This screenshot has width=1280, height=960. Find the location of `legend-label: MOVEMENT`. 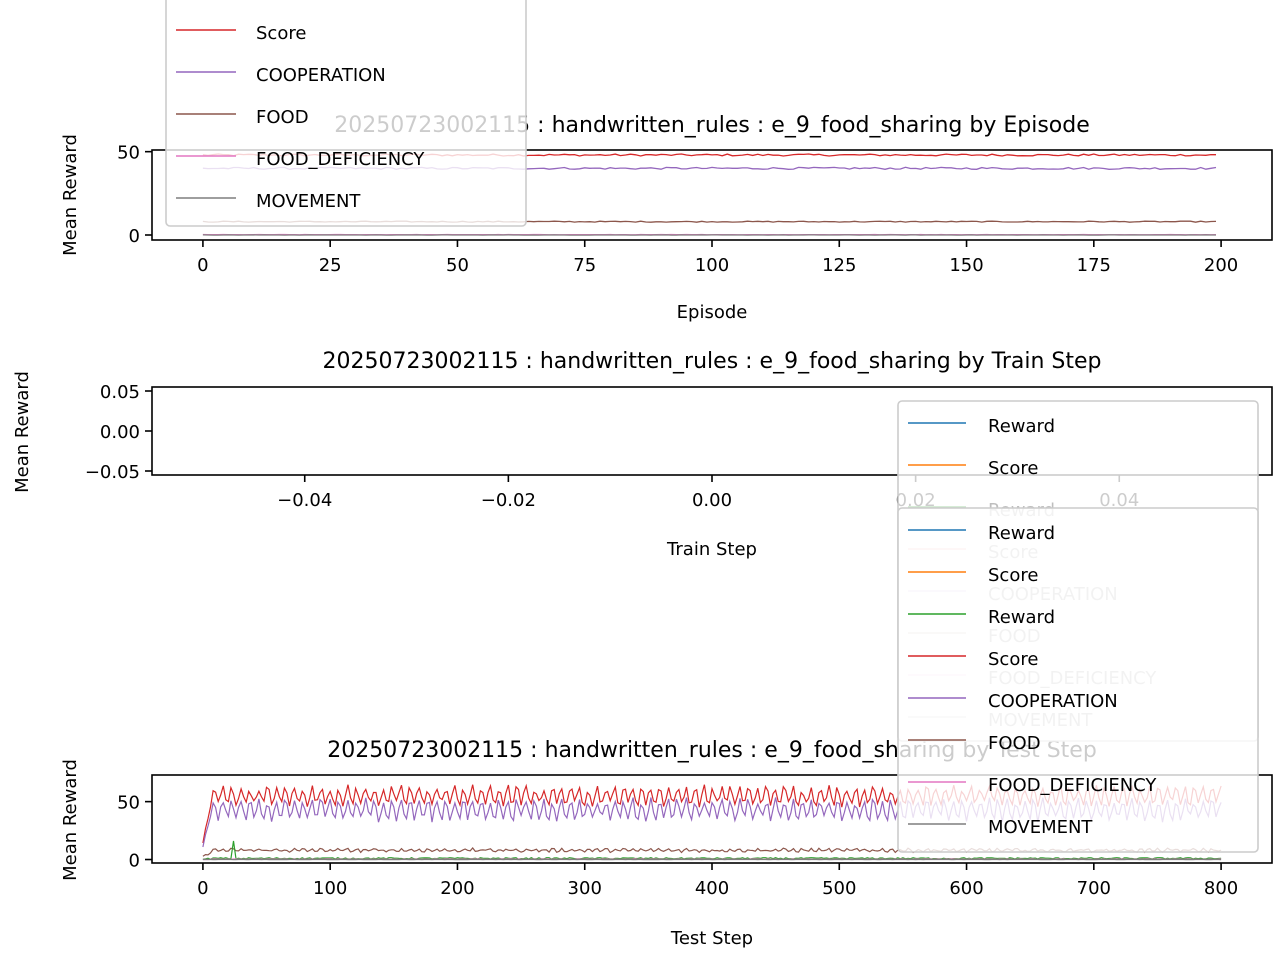

legend-label: MOVEMENT is located at coordinates (1040, 827).